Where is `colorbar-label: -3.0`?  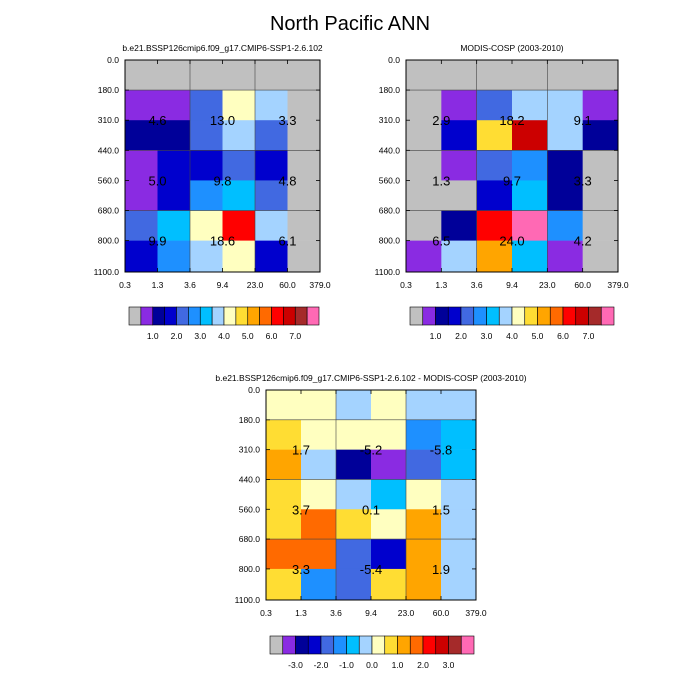 colorbar-label: -3.0 is located at coordinates (295, 665).